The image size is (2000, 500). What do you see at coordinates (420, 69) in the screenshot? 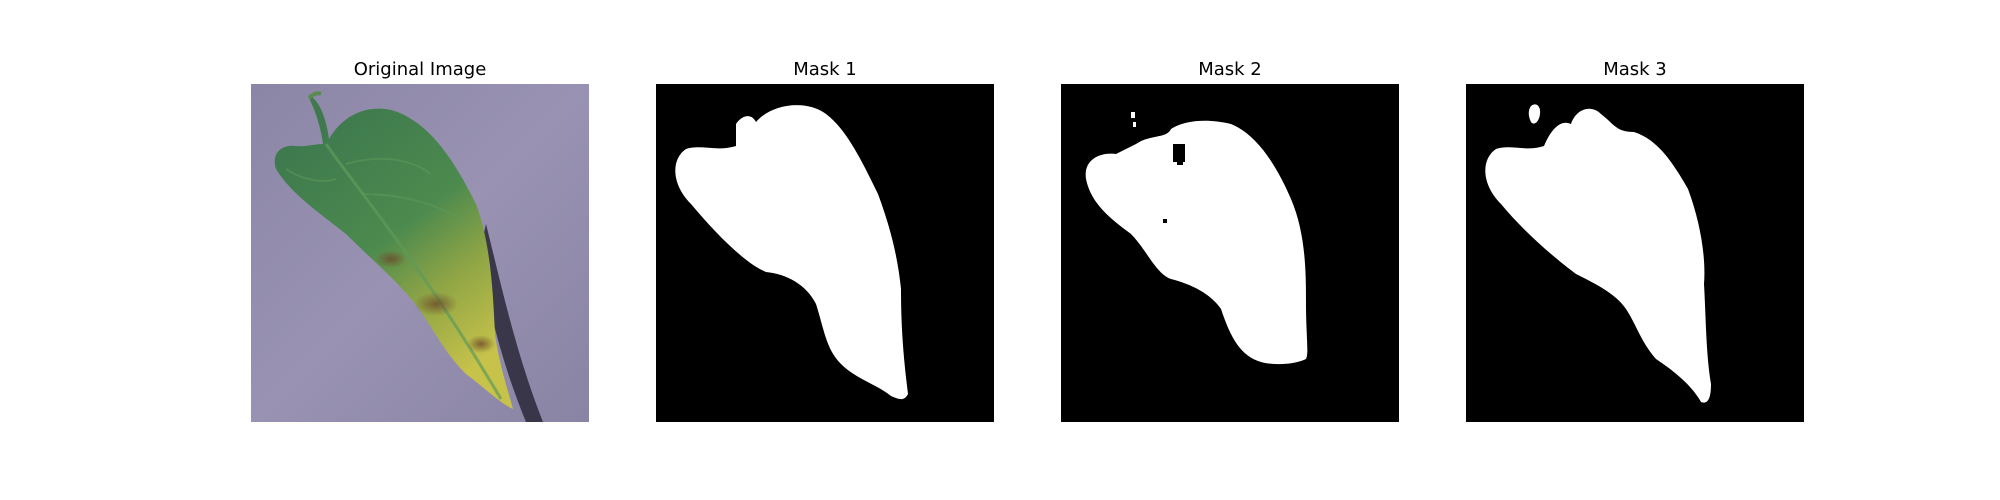
I see `panel-title-original-image: Original Image` at bounding box center [420, 69].